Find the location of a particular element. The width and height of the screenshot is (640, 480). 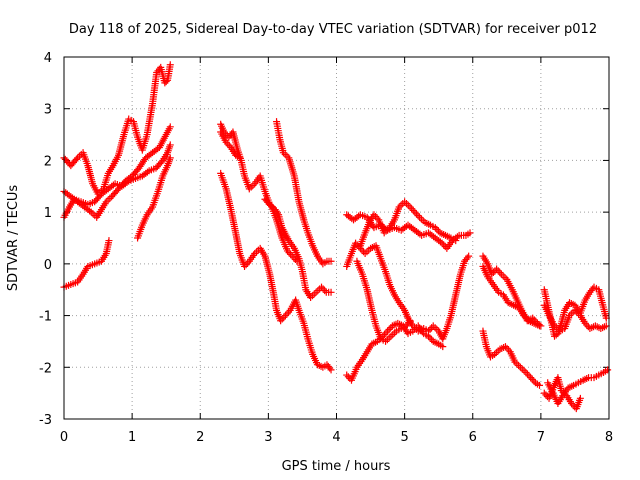

x-tick-label: 6 is located at coordinates (473, 437).